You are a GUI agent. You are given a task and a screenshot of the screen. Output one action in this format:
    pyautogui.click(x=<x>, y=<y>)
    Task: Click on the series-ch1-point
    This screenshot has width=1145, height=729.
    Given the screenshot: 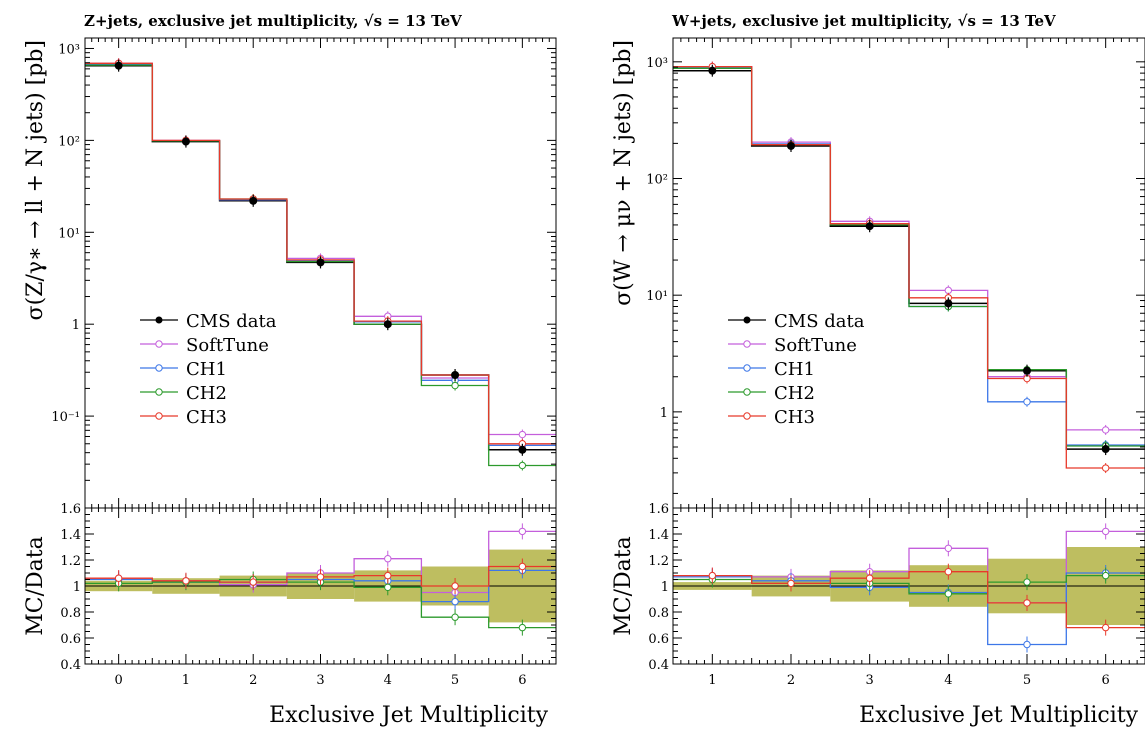 What is the action you would take?
    pyautogui.click(x=1027, y=402)
    